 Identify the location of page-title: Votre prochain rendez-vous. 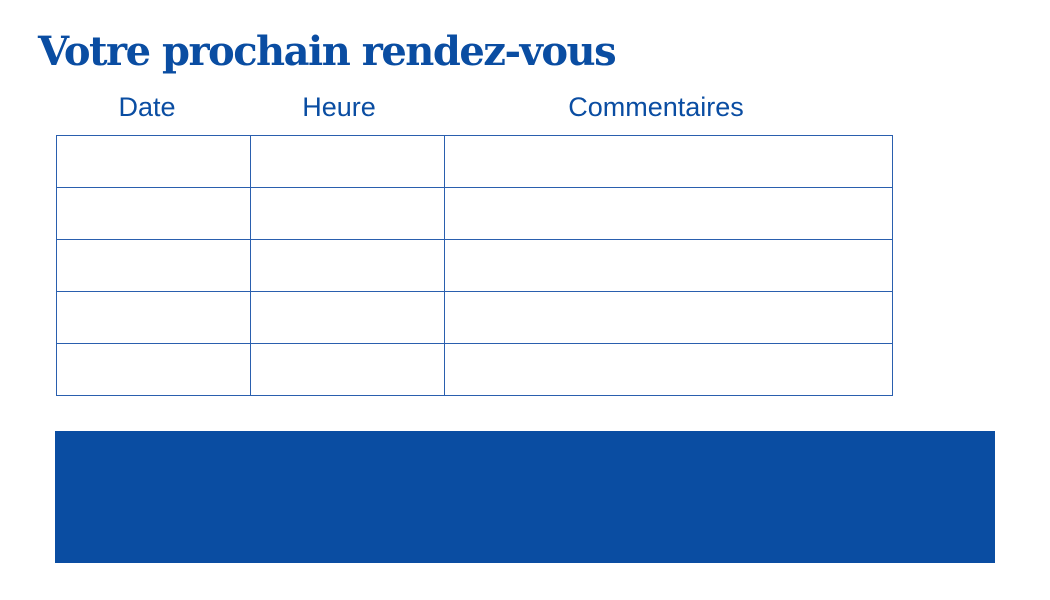
(327, 51).